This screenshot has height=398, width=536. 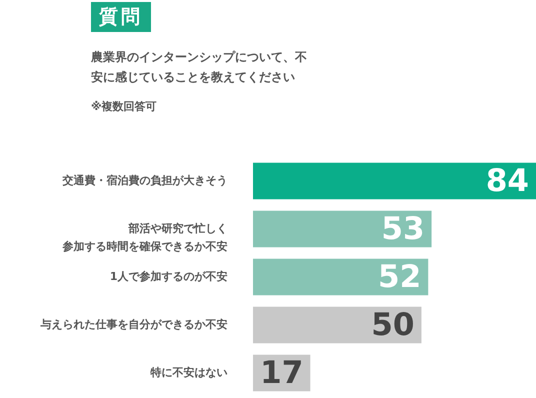 I want to click on data-label: 17, so click(x=282, y=373).